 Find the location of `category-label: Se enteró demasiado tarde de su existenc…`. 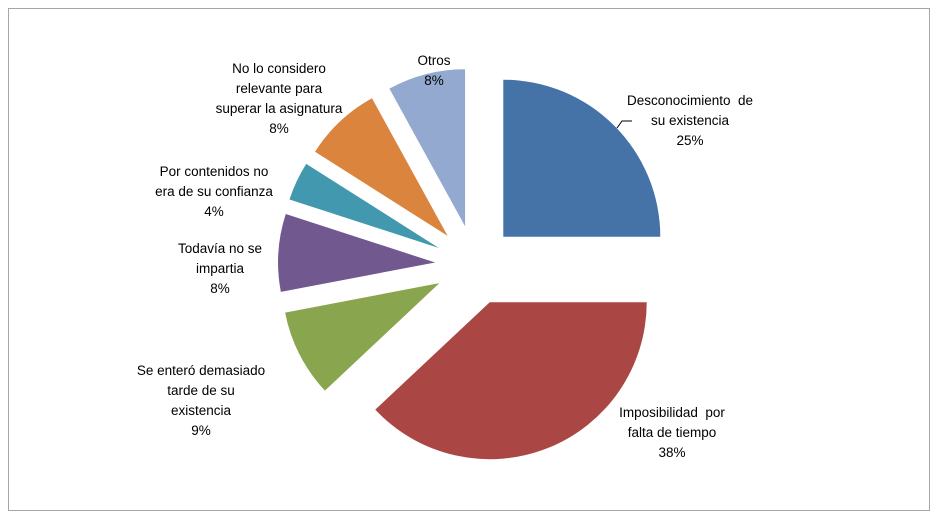

category-label: Se enteró demasiado tarde de su existenc… is located at coordinates (201, 390).